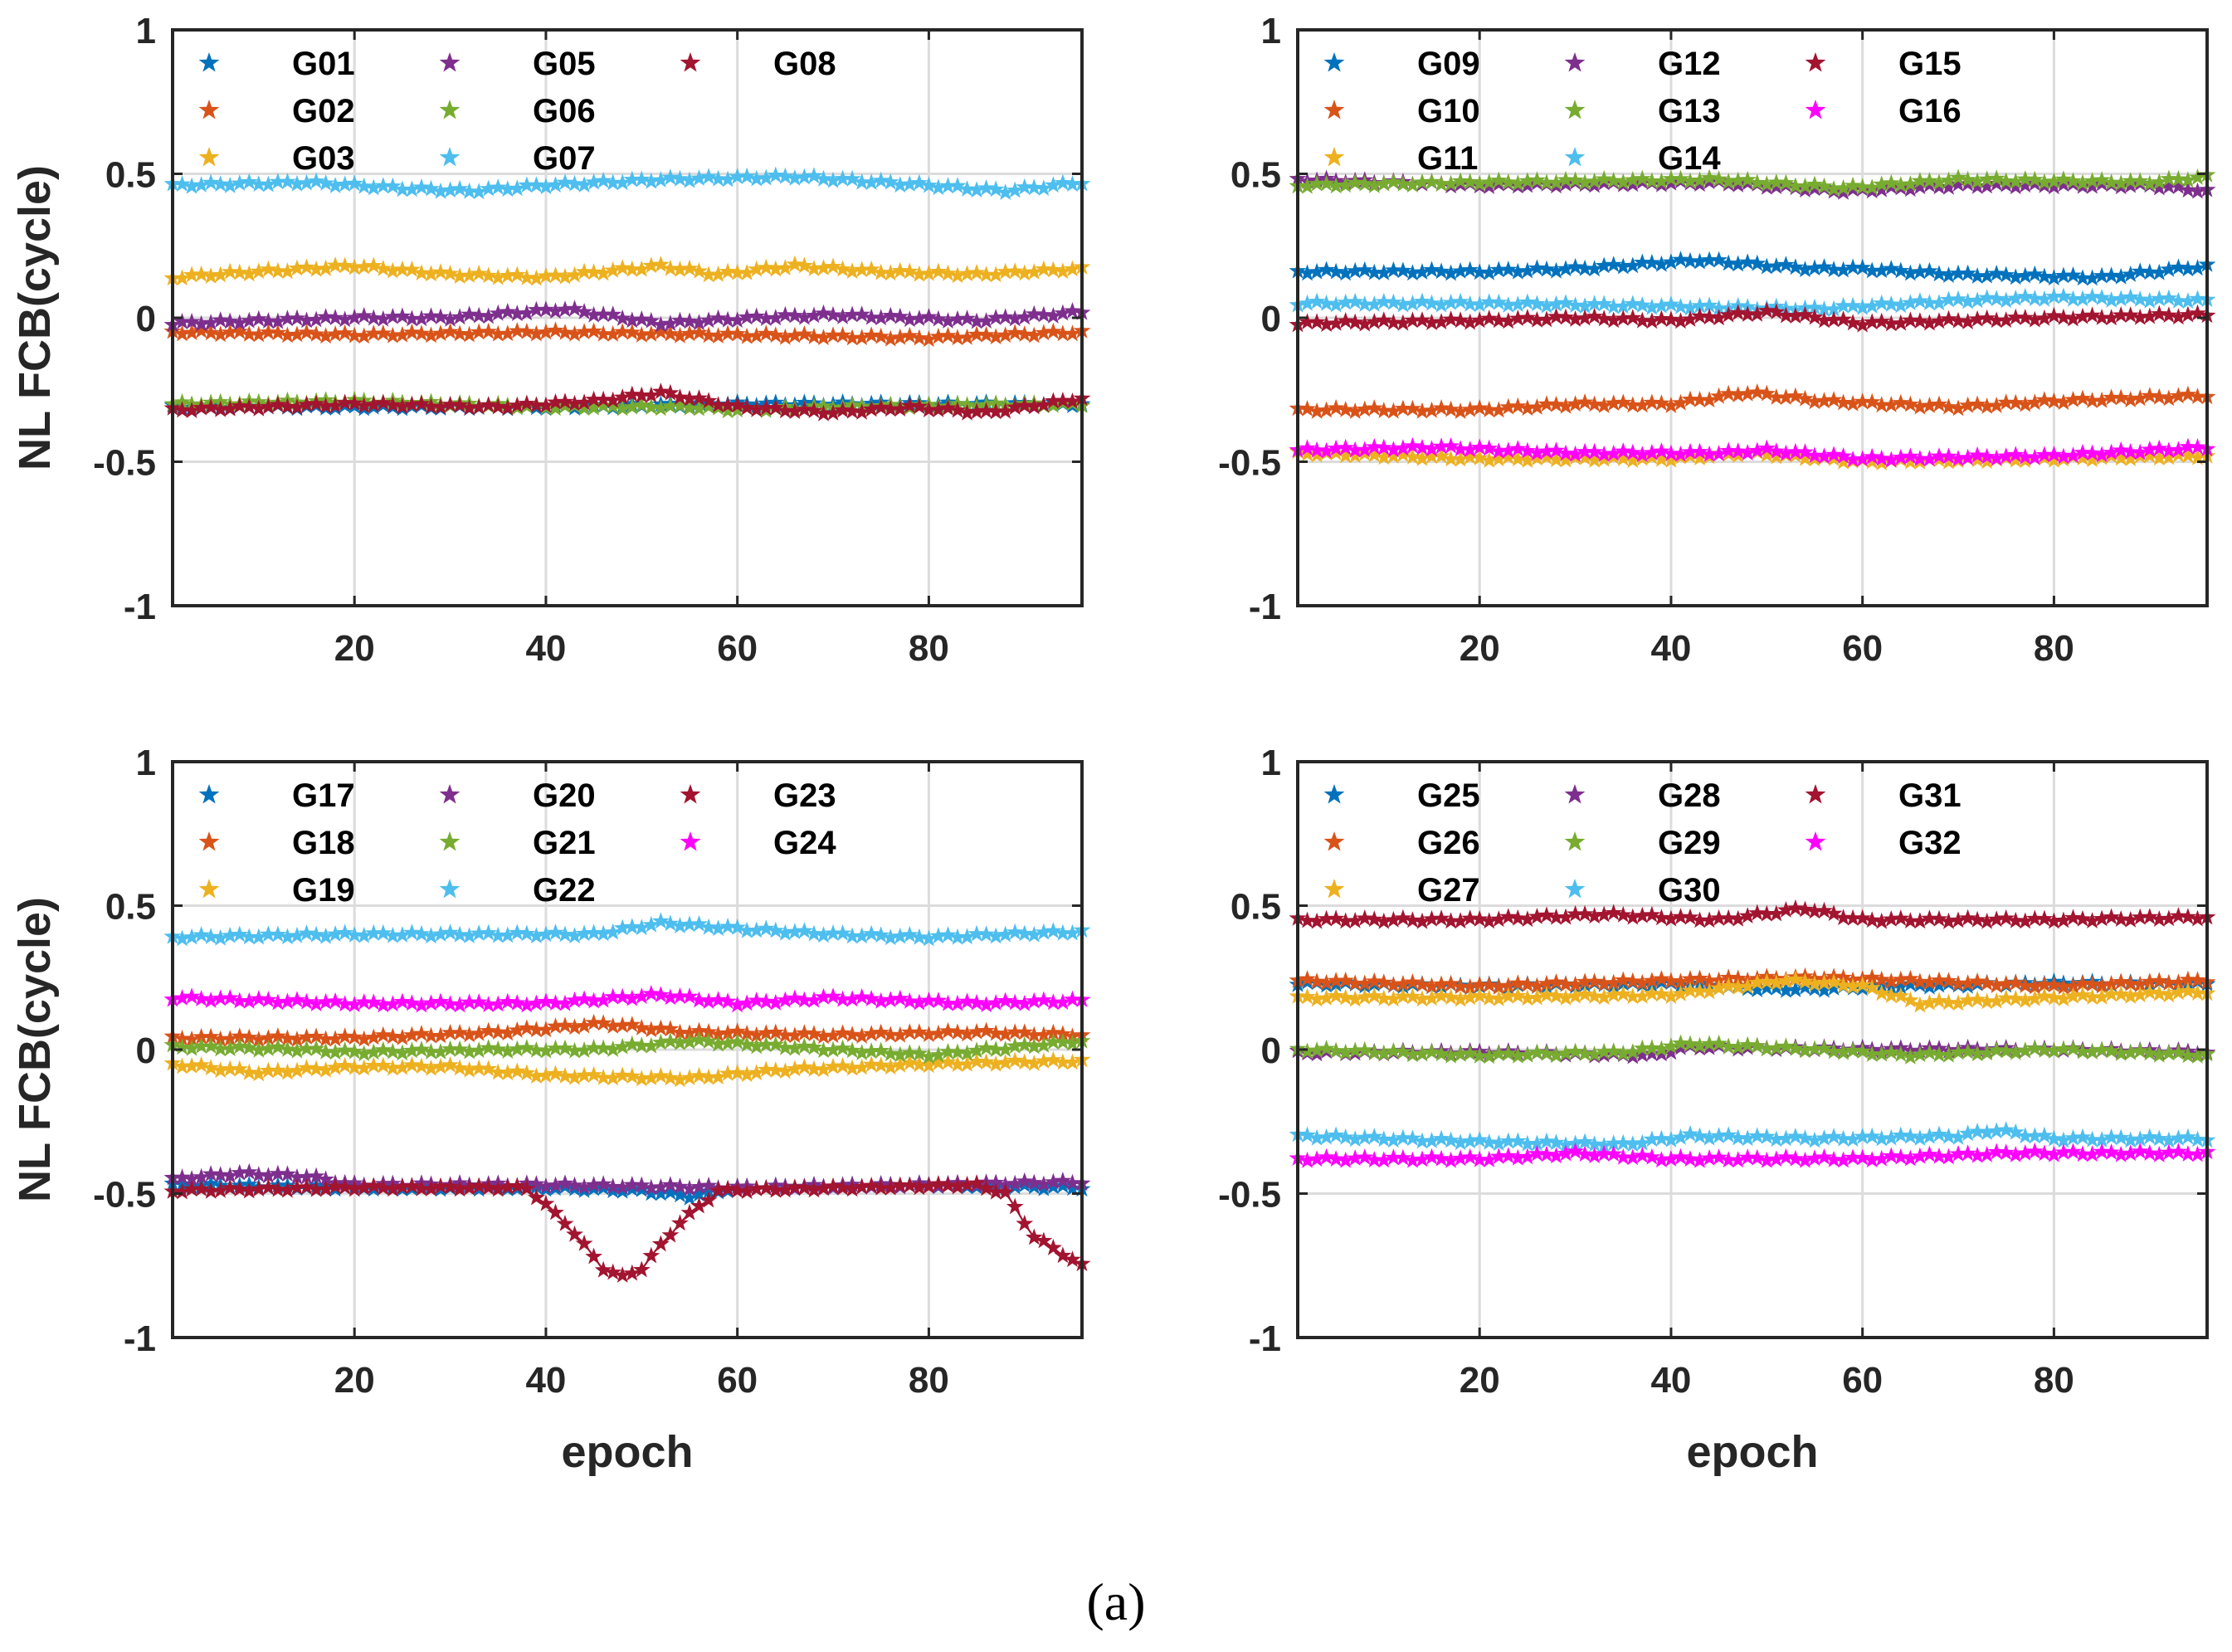  I want to click on data-point-G20, so click(1025, 1181).